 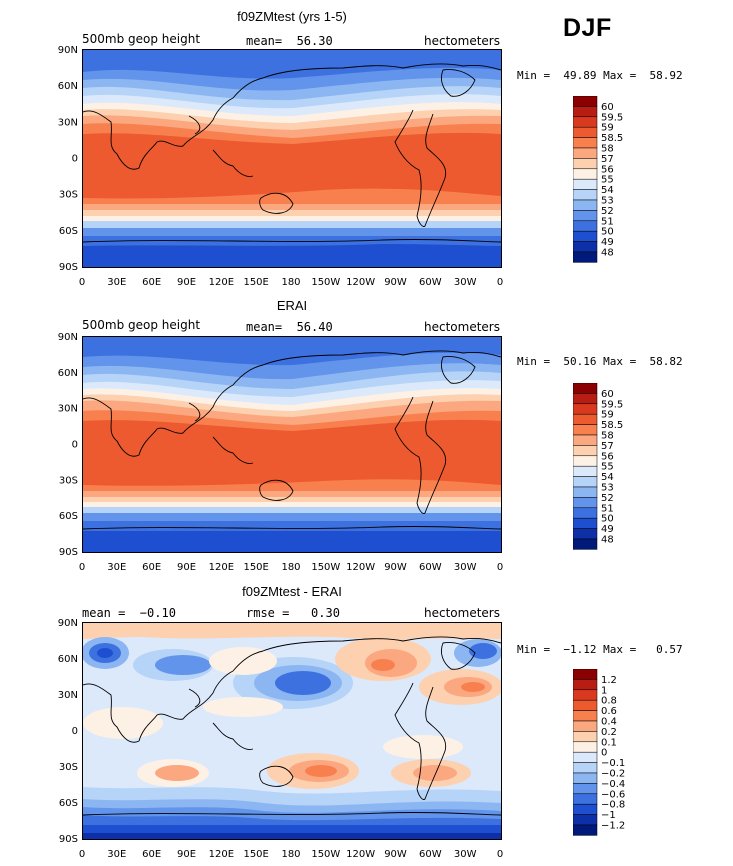 What do you see at coordinates (289, 327) in the screenshot?
I see `center-subtitle: mean= 56.40` at bounding box center [289, 327].